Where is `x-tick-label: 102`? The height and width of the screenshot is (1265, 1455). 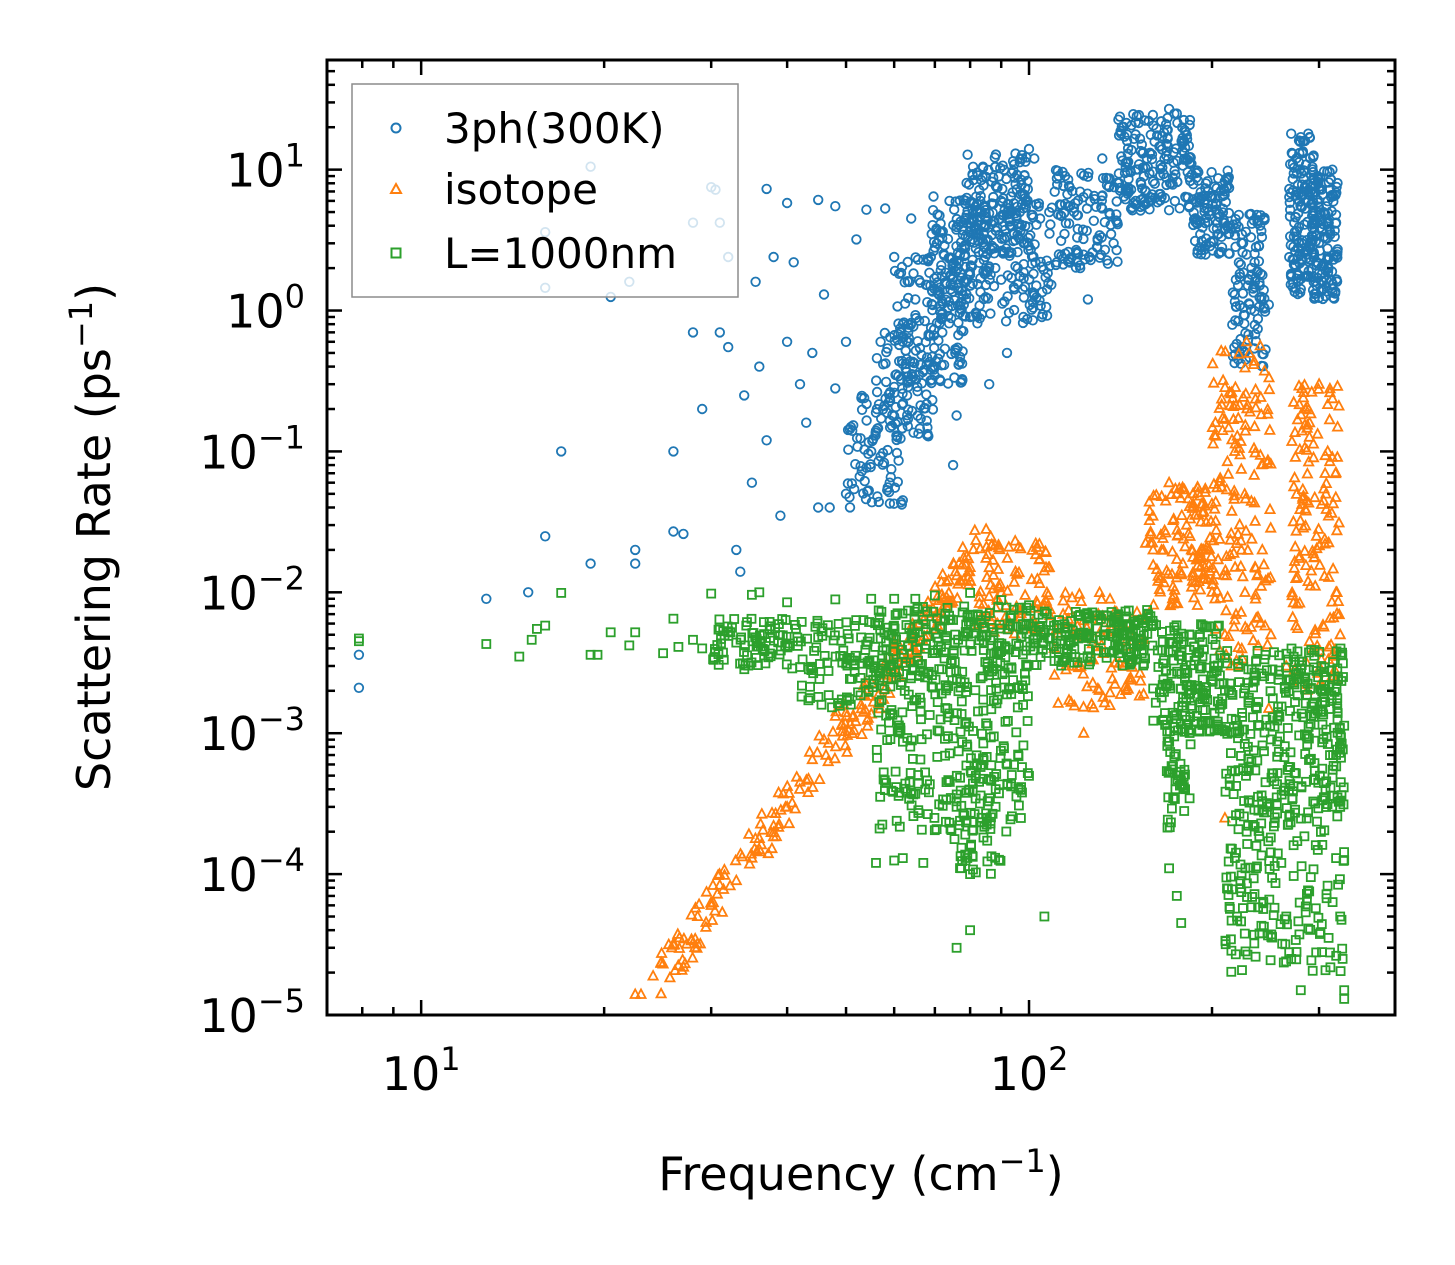
x-tick-label: 102 is located at coordinates (1029, 1070).